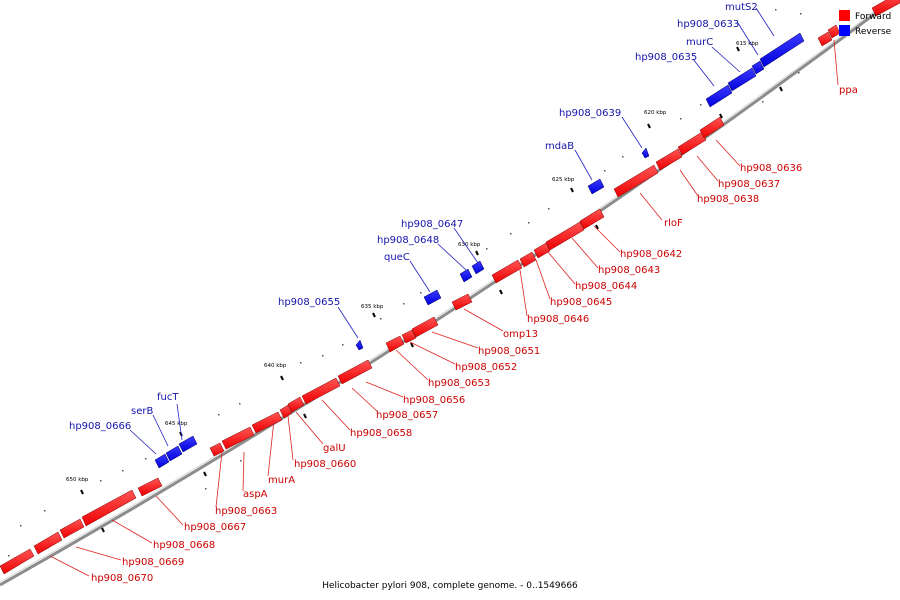 The height and width of the screenshot is (600, 900). I want to click on gene-label: hp908_0653, so click(459, 383).